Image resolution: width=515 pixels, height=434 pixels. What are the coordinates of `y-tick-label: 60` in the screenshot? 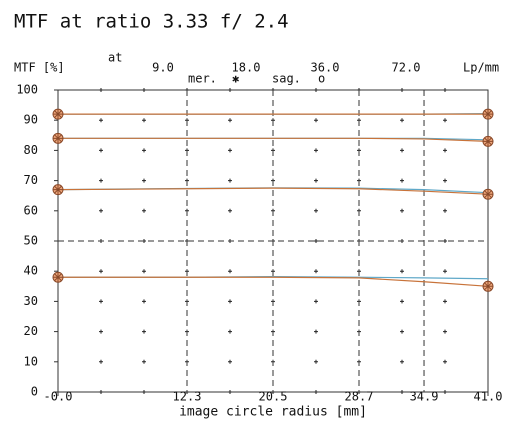 It's located at (31, 210).